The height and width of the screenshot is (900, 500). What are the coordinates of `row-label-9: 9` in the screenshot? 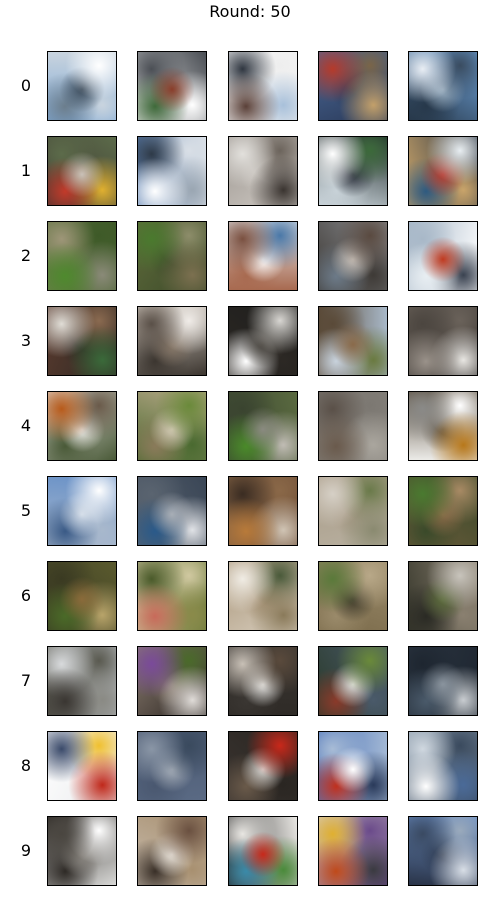 It's located at (26, 850).